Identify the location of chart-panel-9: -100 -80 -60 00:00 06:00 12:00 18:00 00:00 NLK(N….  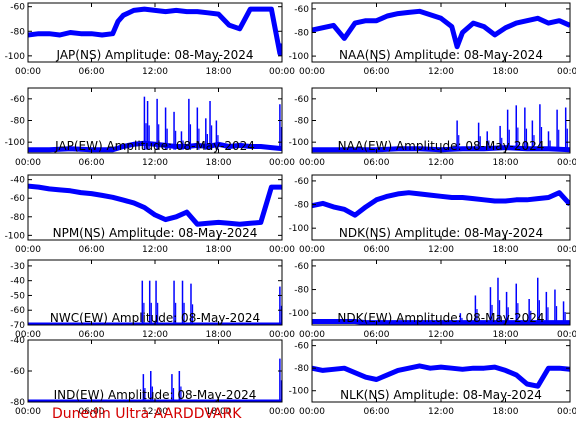
(432, 378).